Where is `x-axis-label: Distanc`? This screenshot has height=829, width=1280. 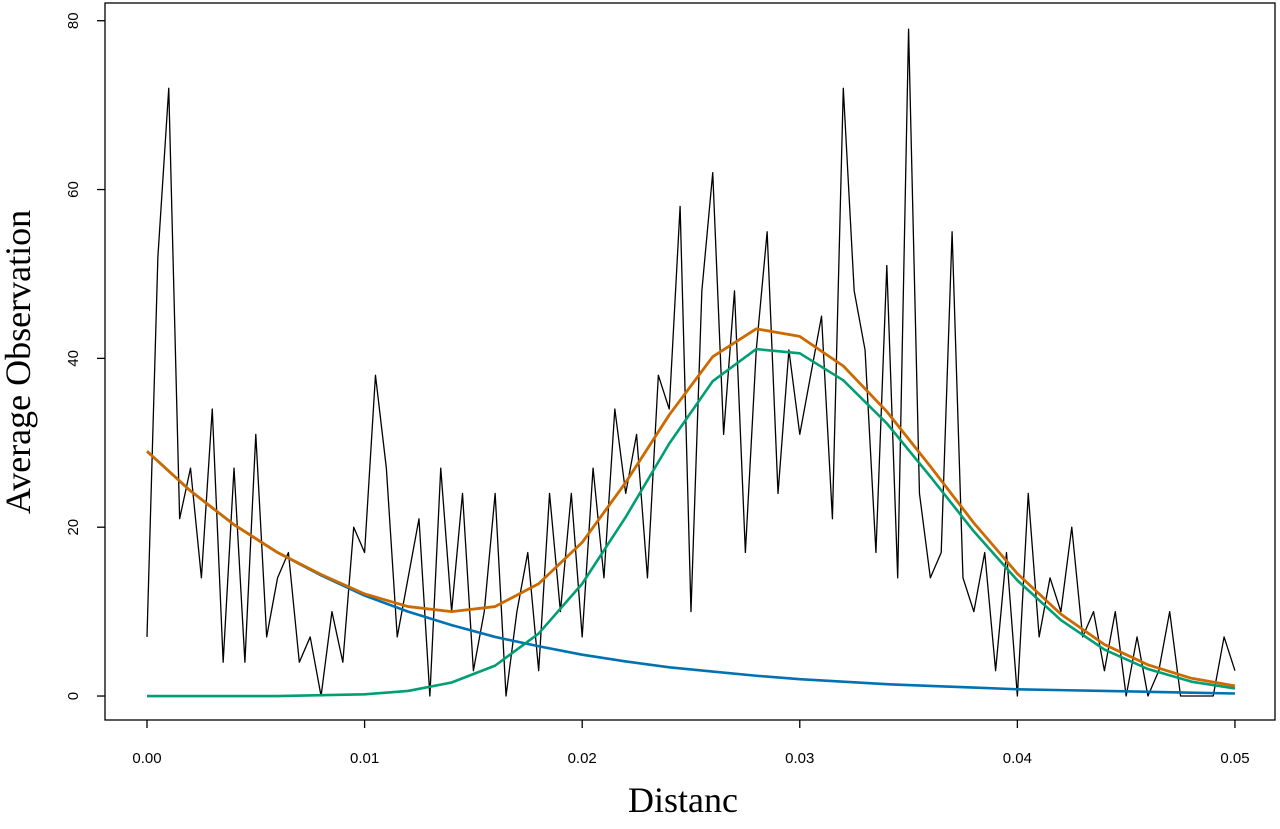 x-axis-label: Distanc is located at coordinates (683, 800).